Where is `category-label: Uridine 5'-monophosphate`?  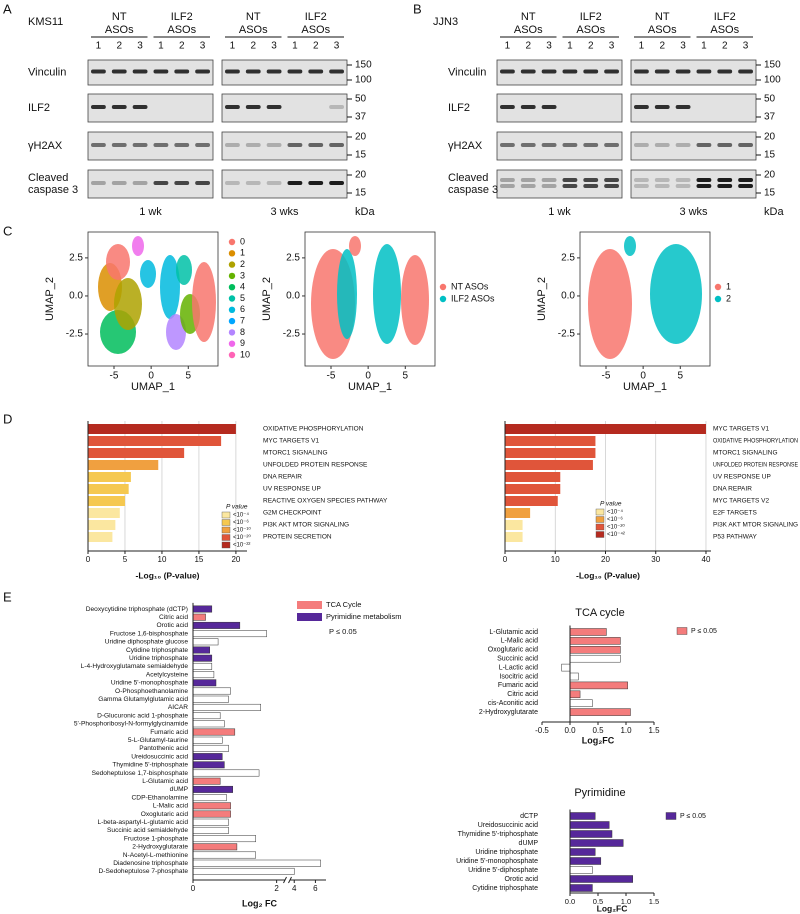 category-label: Uridine 5'-monophosphate is located at coordinates (149, 683).